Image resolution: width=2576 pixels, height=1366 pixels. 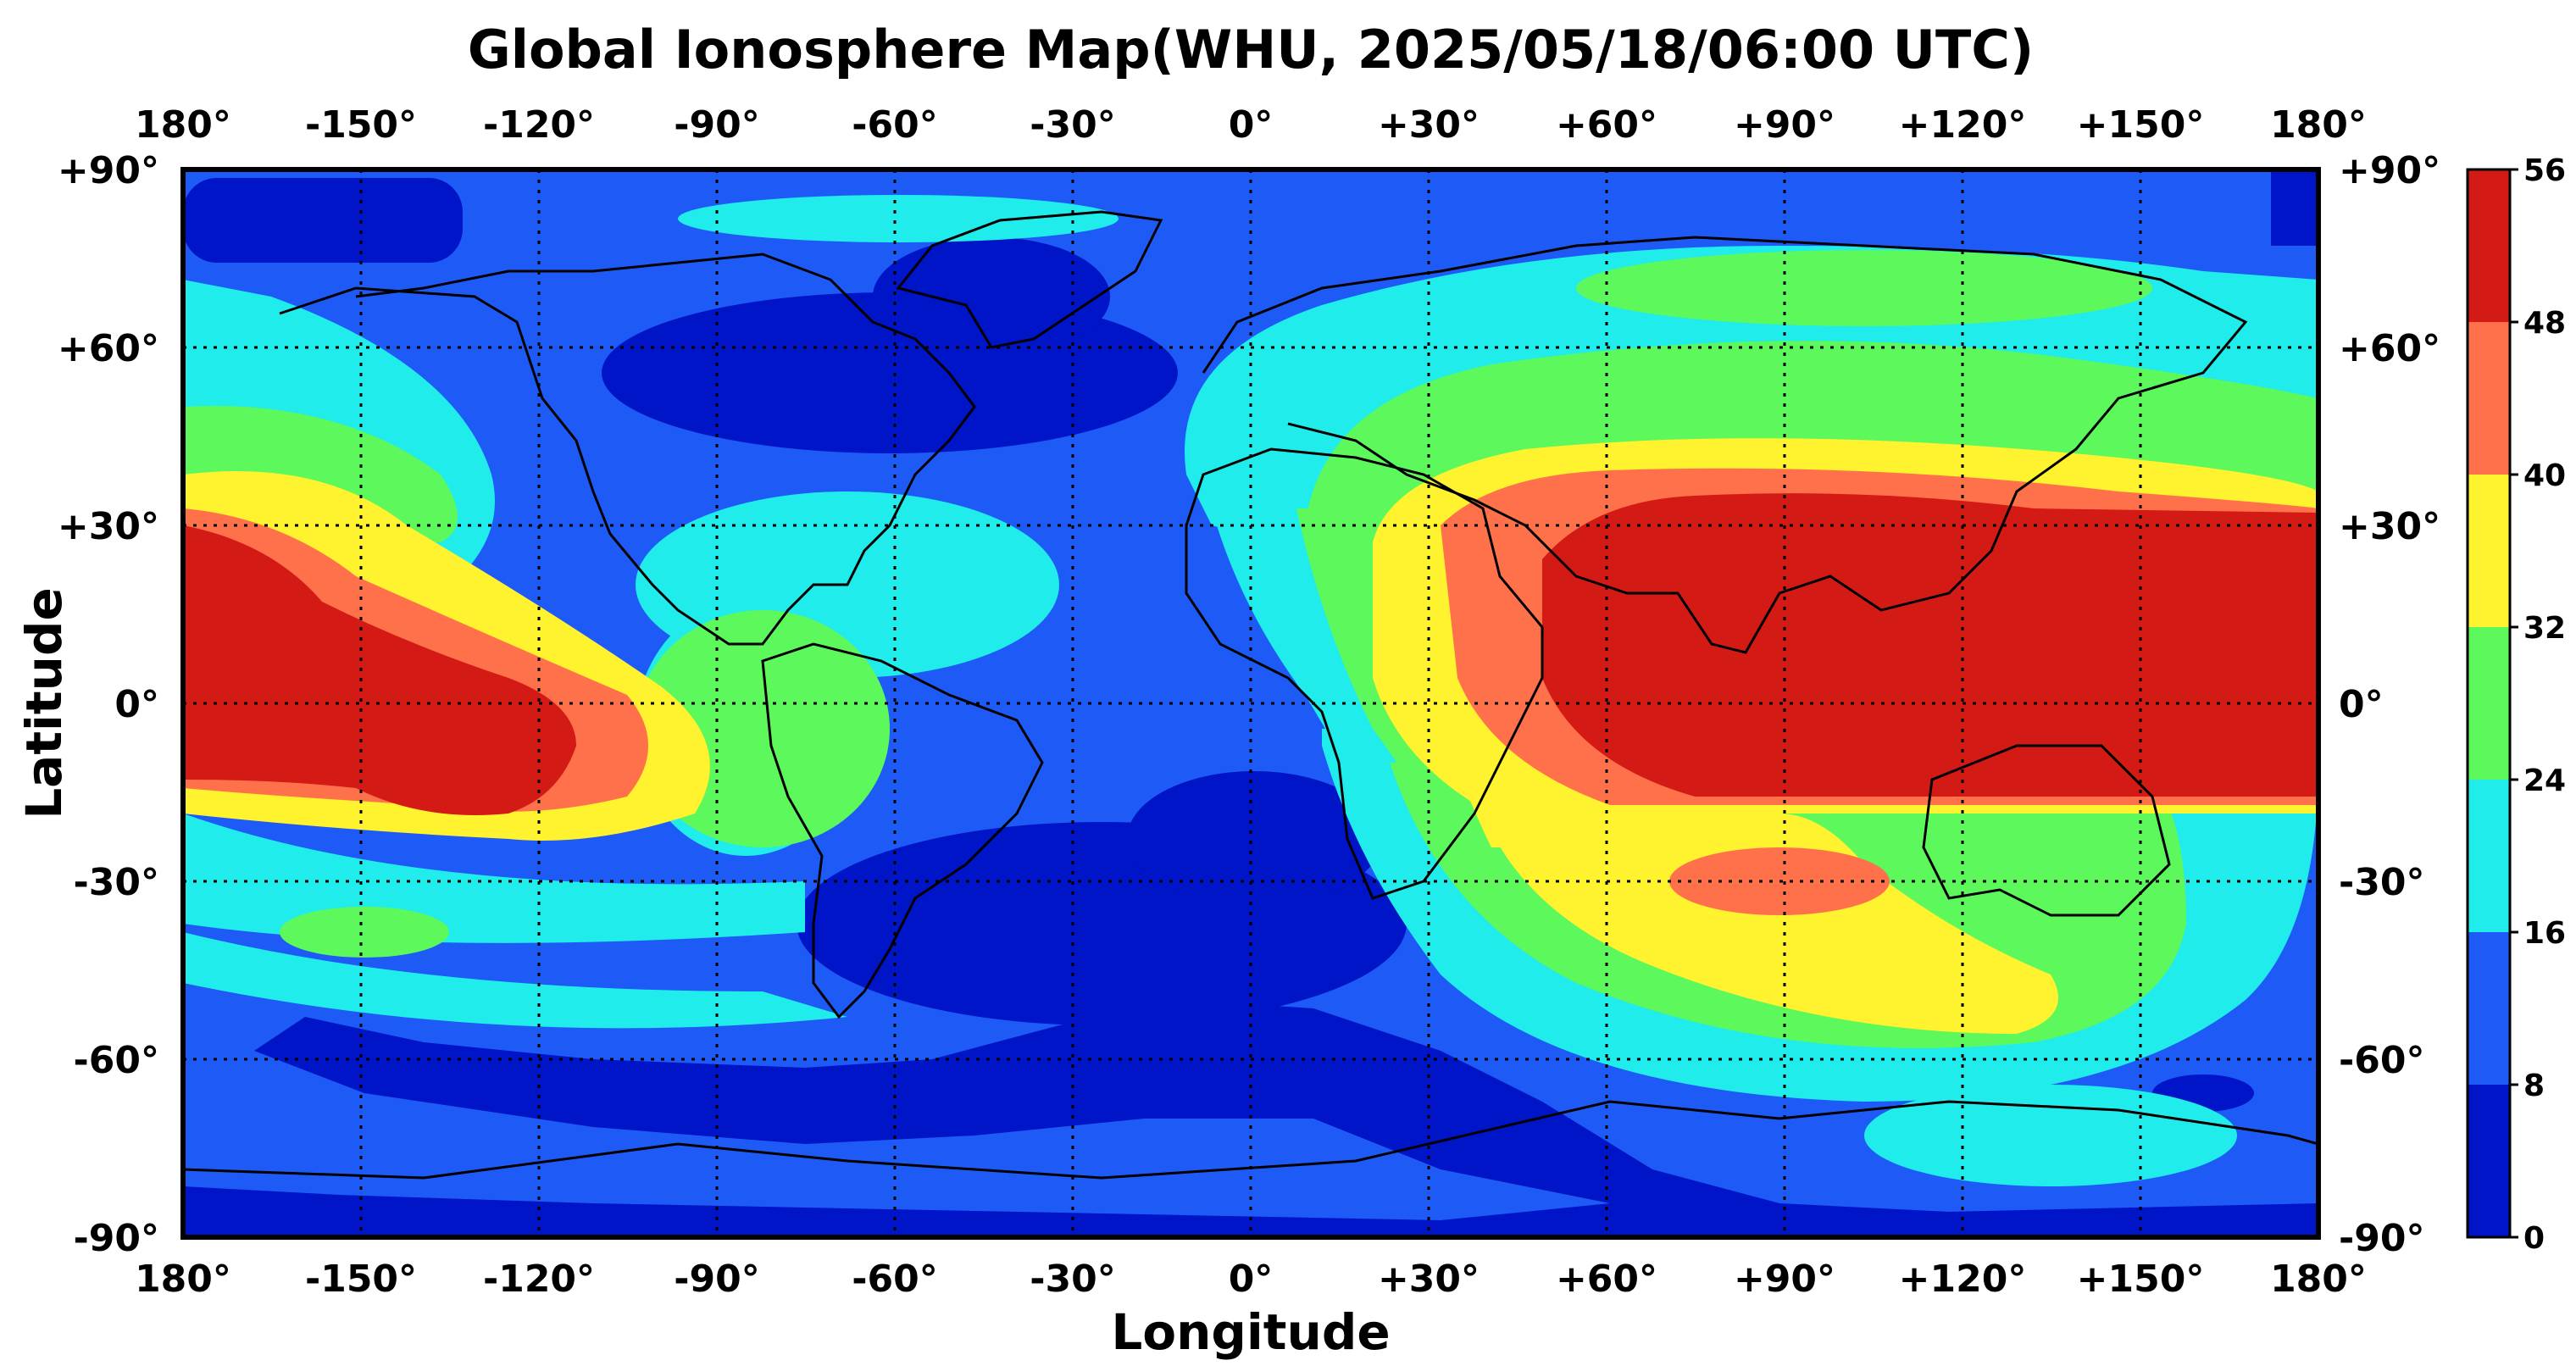 What do you see at coordinates (2389, 170) in the screenshot?
I see `lat-tick-right: +90°` at bounding box center [2389, 170].